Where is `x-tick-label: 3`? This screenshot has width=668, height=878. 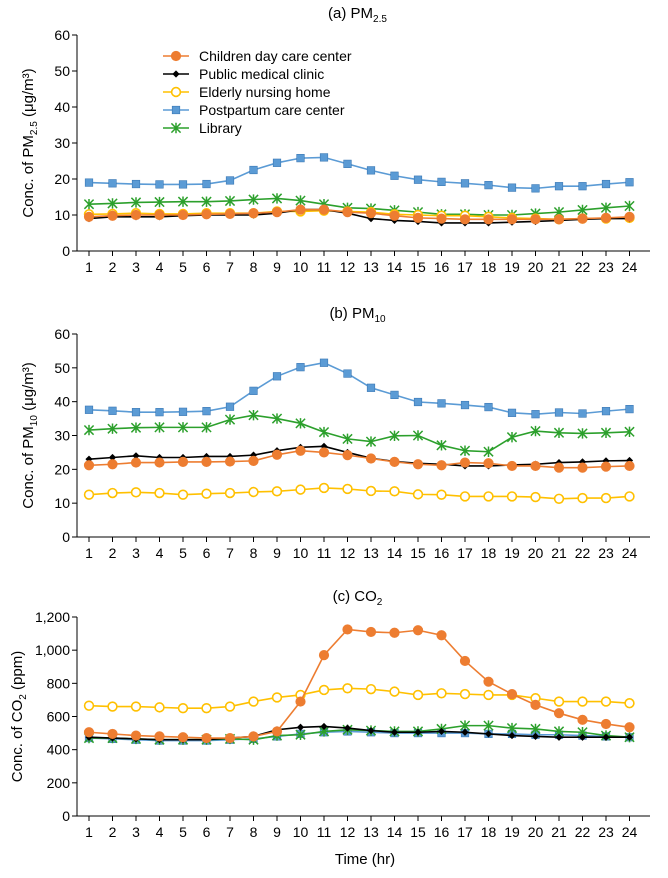
x-tick-label: 3 is located at coordinates (136, 553).